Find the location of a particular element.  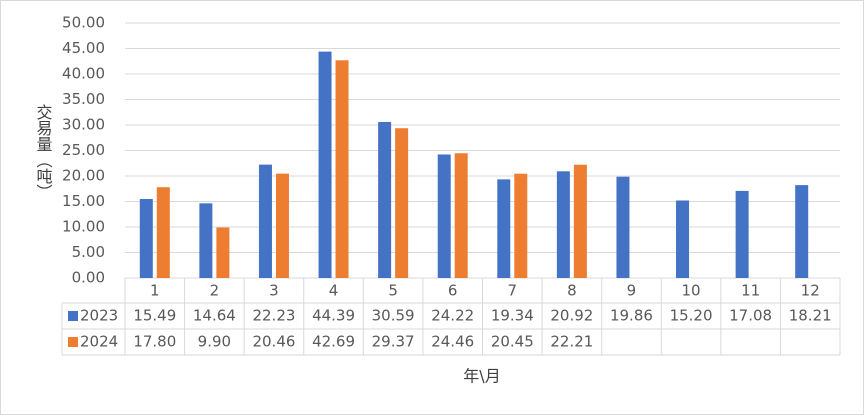

table-value: 20.45 is located at coordinates (512, 342).